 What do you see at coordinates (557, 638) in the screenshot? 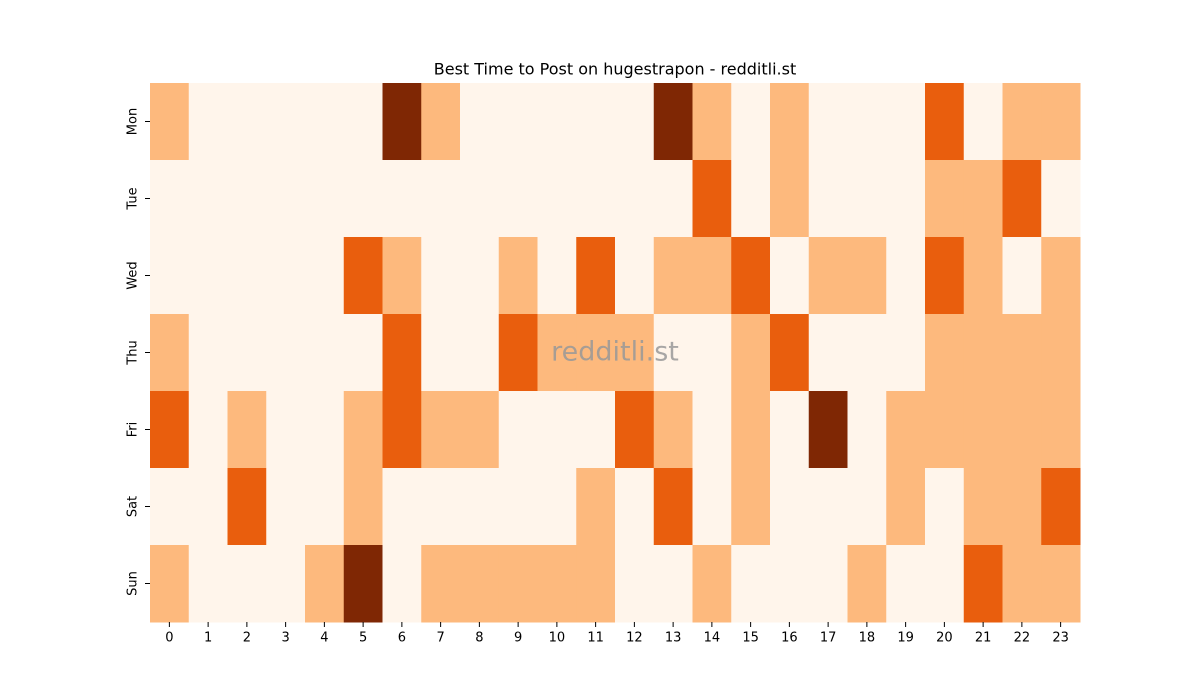
I see `x-tick-label: 10` at bounding box center [557, 638].